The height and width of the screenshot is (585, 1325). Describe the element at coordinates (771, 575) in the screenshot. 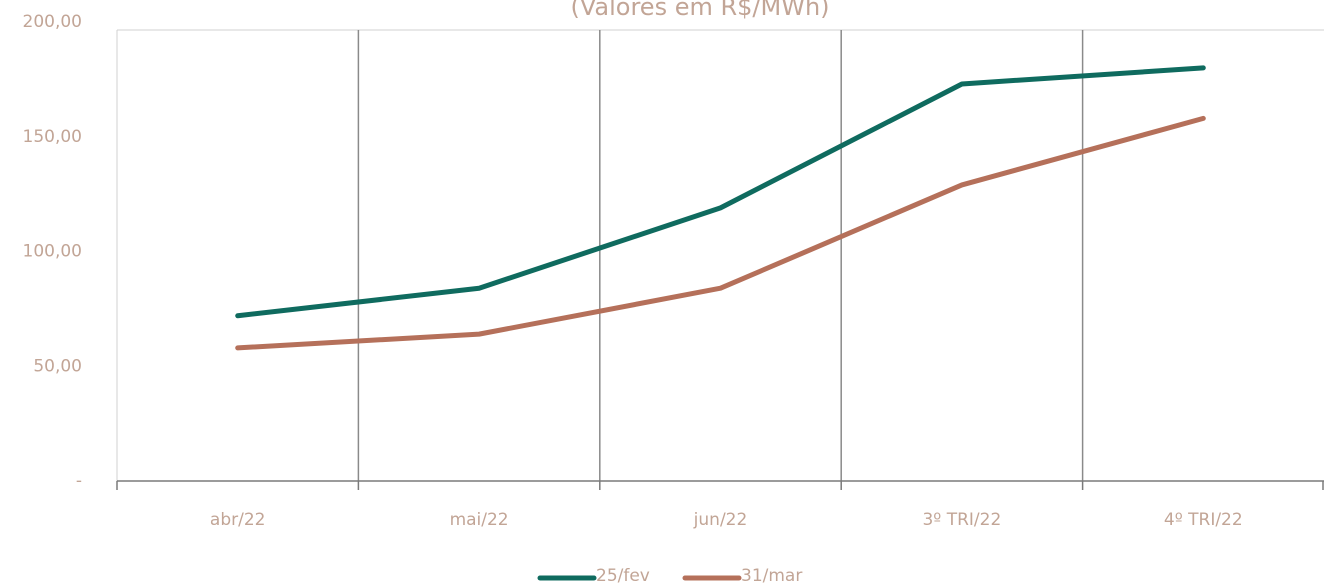

I see `legend-label: 31/mar` at that location.